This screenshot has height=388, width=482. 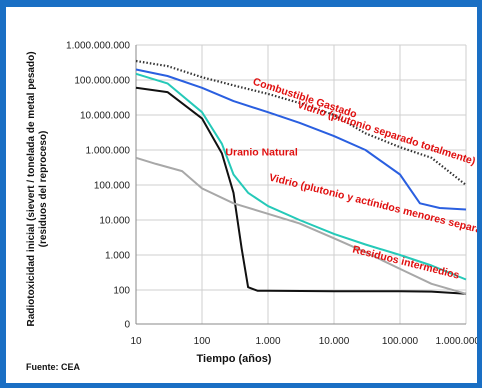 What do you see at coordinates (334, 341) in the screenshot?
I see `x-tick-label: 10.000` at bounding box center [334, 341].